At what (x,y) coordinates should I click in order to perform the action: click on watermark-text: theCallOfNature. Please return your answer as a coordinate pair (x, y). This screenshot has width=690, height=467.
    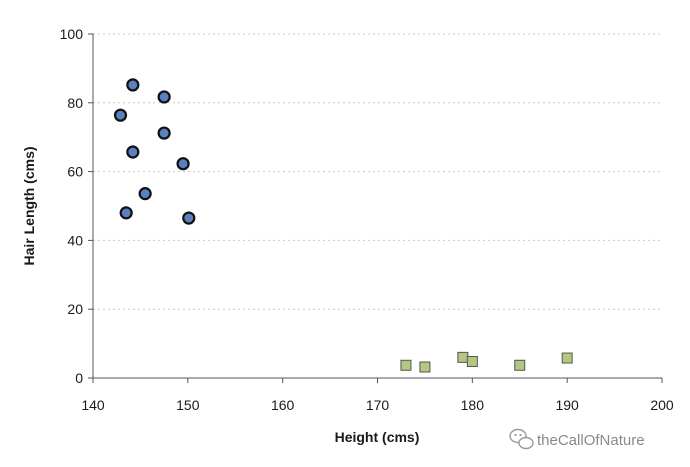
    Looking at the image, I should click on (591, 440).